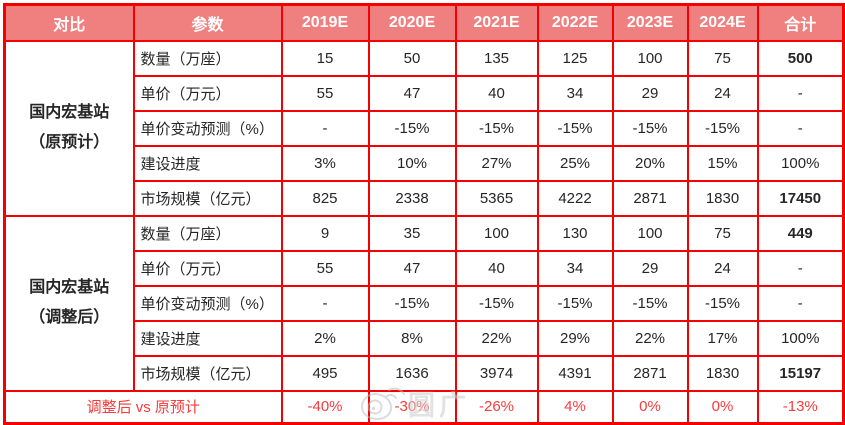  I want to click on value-cell: 50, so click(412, 58).